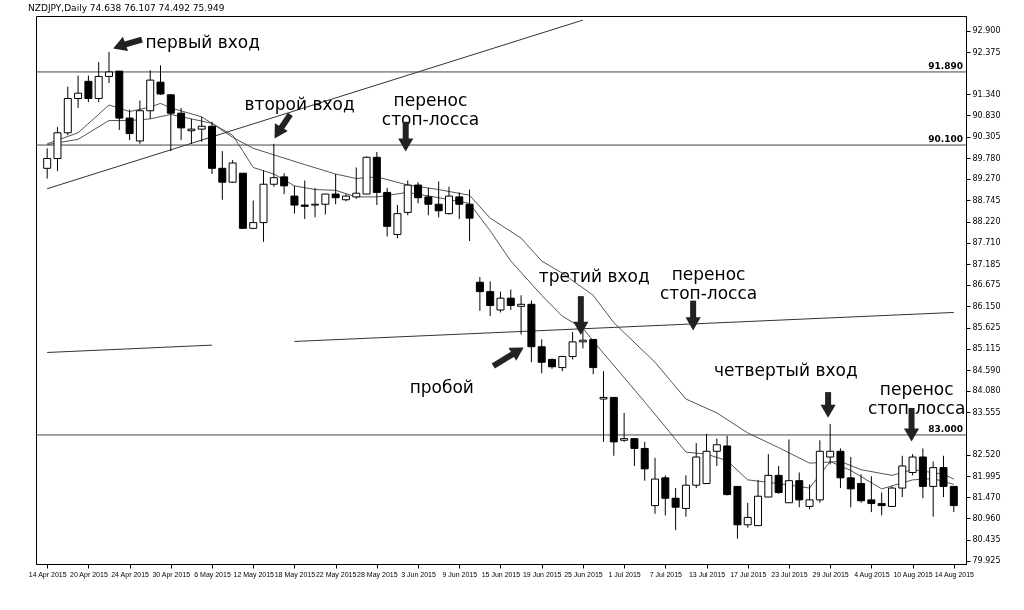 The image size is (1024, 610). I want to click on y-tick-label: 84.080, so click(986, 391).